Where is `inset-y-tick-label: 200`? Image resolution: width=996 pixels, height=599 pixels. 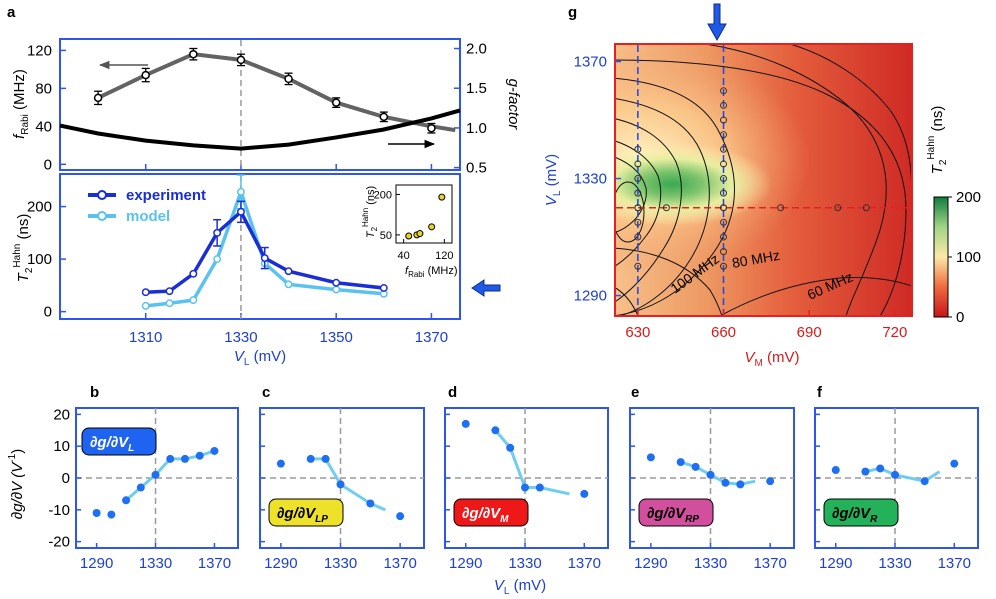
inset-y-tick-label: 200 is located at coordinates (383, 195).